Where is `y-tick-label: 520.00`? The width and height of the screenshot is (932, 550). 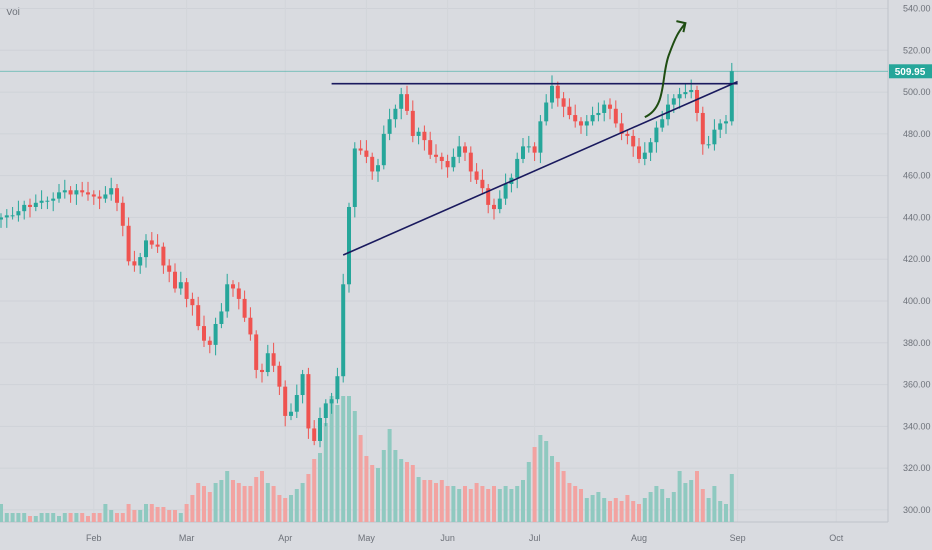 y-tick-label: 520.00 is located at coordinates (917, 50).